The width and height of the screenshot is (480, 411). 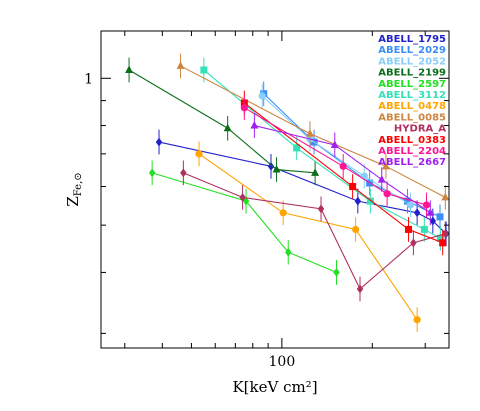 I want to click on legend-entry: ABELL_2204, so click(x=412, y=151).